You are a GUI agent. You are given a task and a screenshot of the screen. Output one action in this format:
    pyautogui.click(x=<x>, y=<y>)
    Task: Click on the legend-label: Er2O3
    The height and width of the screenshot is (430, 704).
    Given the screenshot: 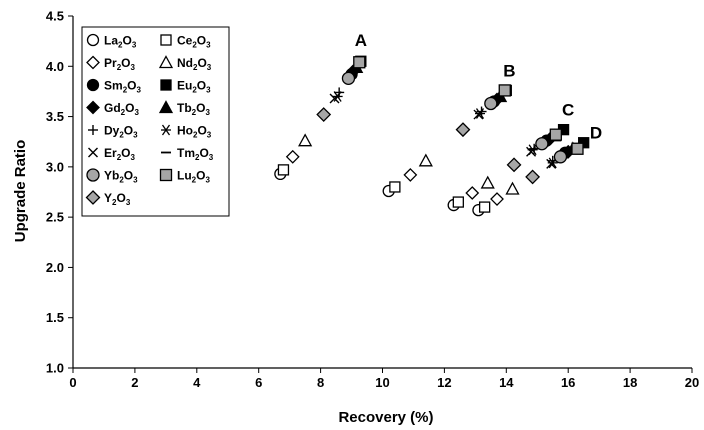 What is the action you would take?
    pyautogui.click(x=119, y=154)
    